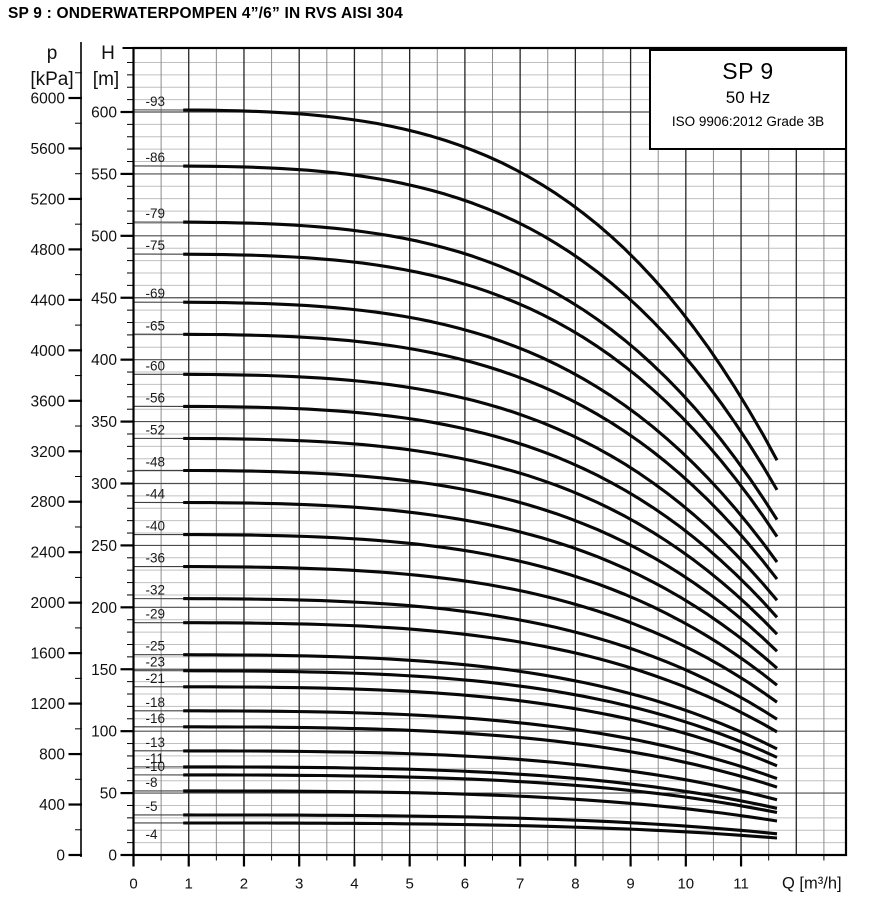 This screenshot has height=900, width=873. What do you see at coordinates (52, 805) in the screenshot?
I see `pressure-tick-label: 400` at bounding box center [52, 805].